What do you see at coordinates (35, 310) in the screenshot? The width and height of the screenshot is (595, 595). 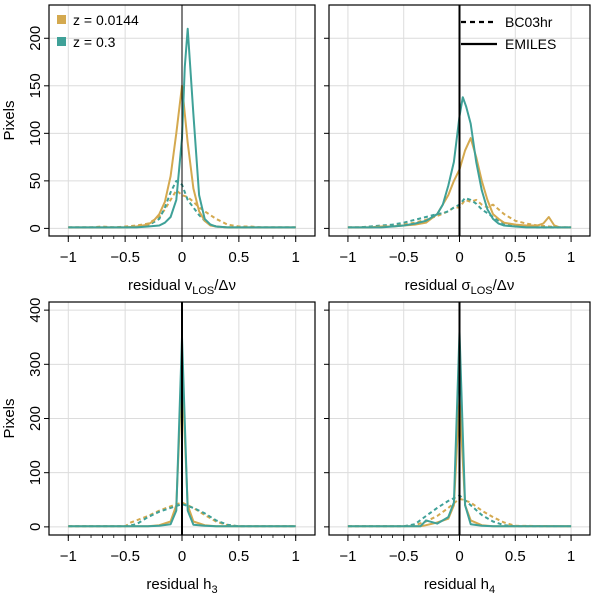 I see `y-tick-label: 400` at bounding box center [35, 310].